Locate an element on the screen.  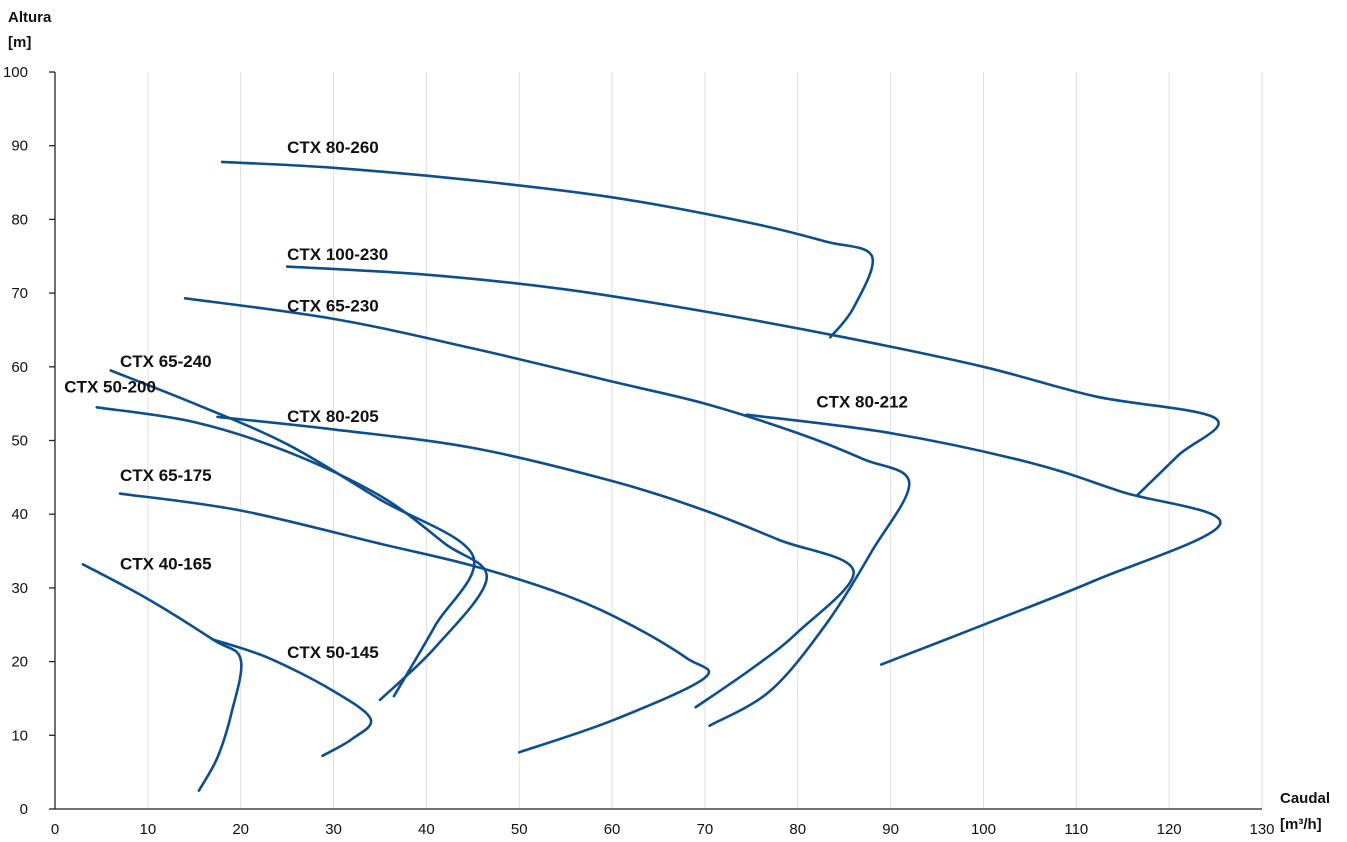
x-tick-label: 100 is located at coordinates (983, 829).